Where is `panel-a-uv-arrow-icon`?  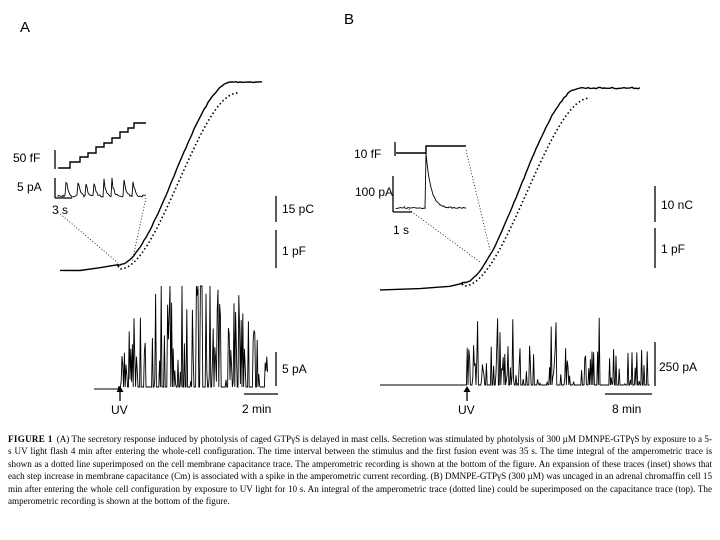
panel-a-uv-arrow-icon is located at coordinates (120, 389).